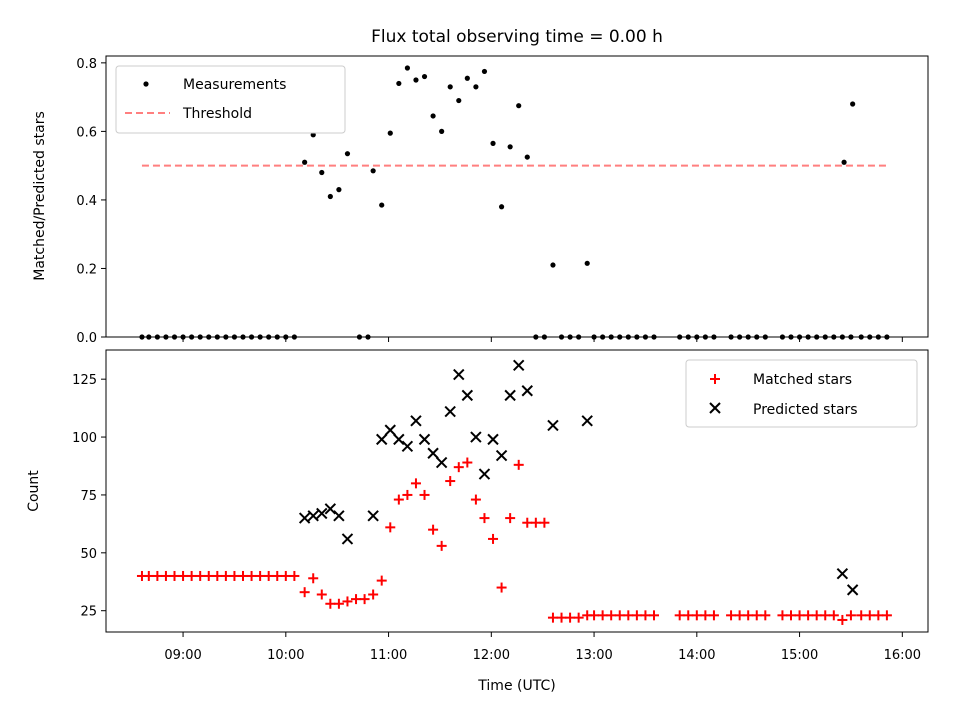 This screenshot has height=720, width=960. What do you see at coordinates (86, 201) in the screenshot?
I see `ratio-y-tick-label: 0.4` at bounding box center [86, 201].